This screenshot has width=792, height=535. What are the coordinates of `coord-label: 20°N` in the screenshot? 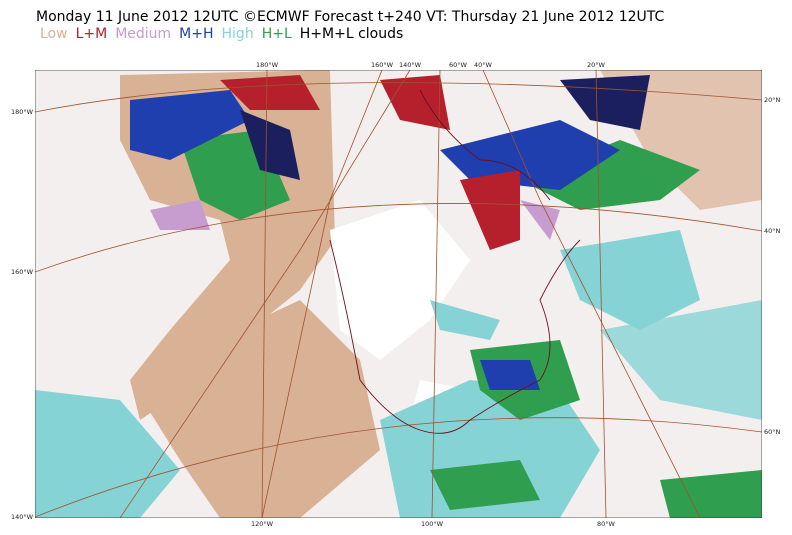 It's located at (772, 100).